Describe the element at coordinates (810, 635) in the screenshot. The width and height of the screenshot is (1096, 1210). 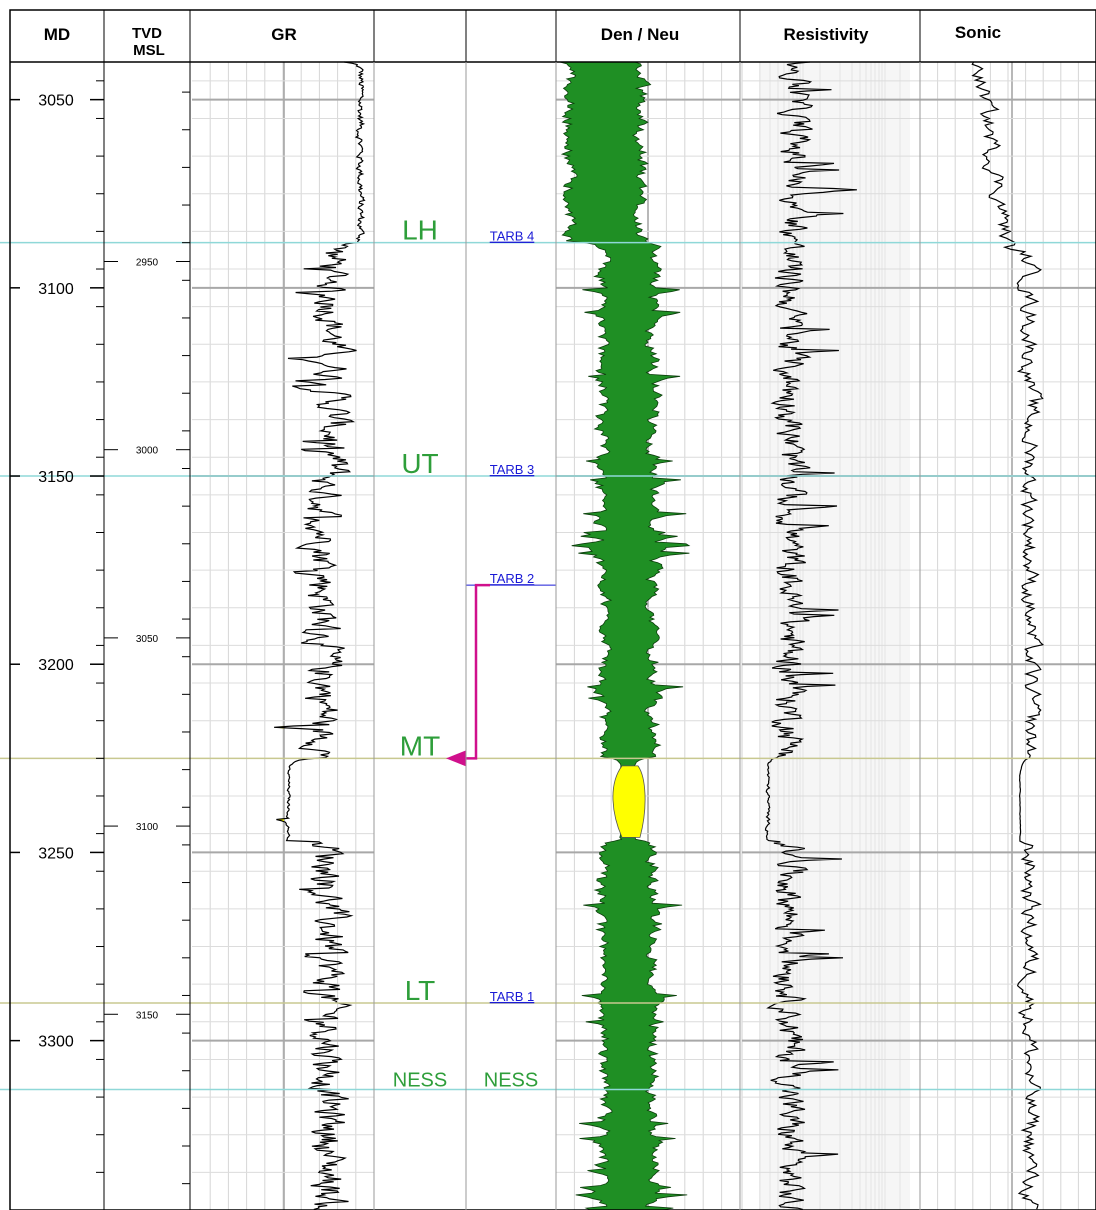
I see `resistivity-curve` at that location.